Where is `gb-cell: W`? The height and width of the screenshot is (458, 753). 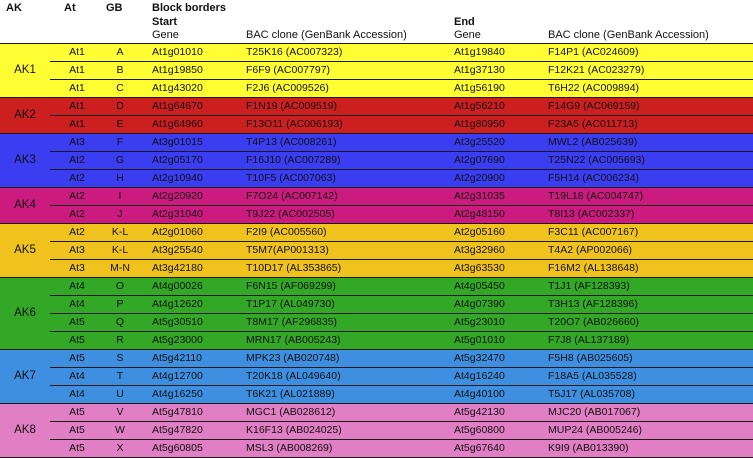
gb-cell: W is located at coordinates (120, 430).